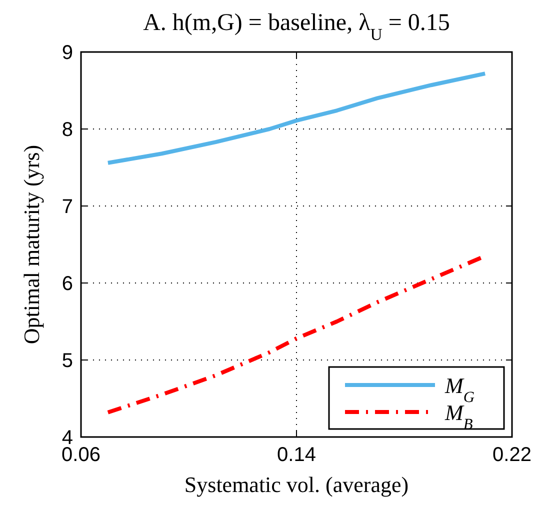 Image resolution: width=540 pixels, height=508 pixels. What do you see at coordinates (296, 455) in the screenshot?
I see `x-tick-label: 0.14` at bounding box center [296, 455].